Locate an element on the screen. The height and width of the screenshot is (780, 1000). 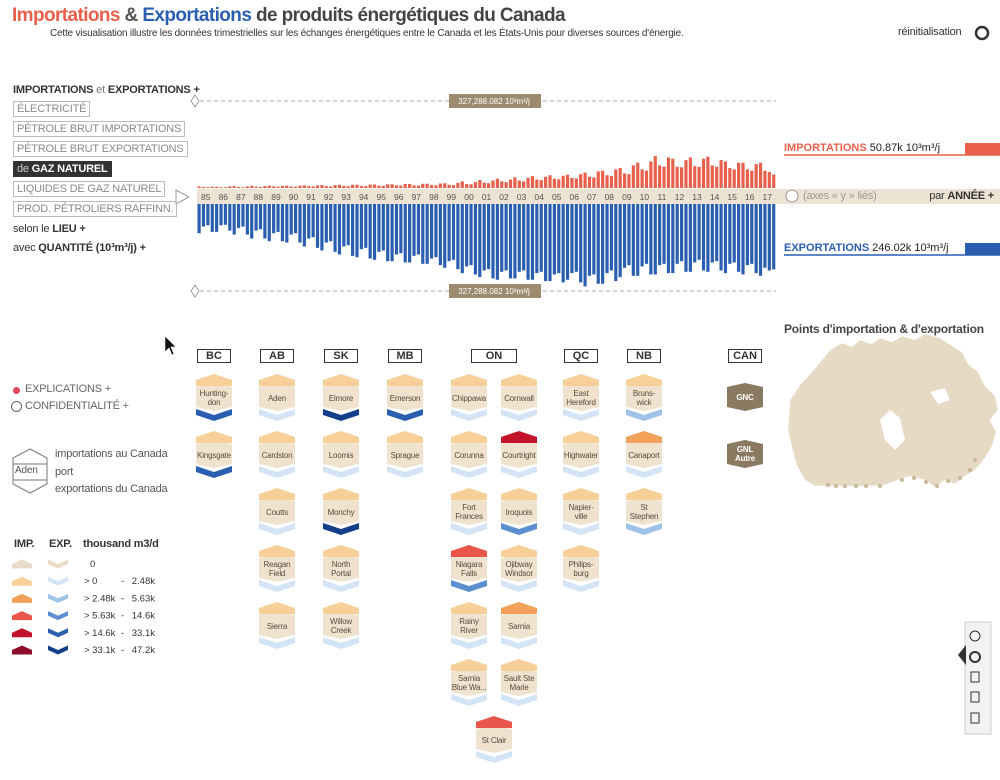
port-name: East Hereford is located at coordinates (581, 398).